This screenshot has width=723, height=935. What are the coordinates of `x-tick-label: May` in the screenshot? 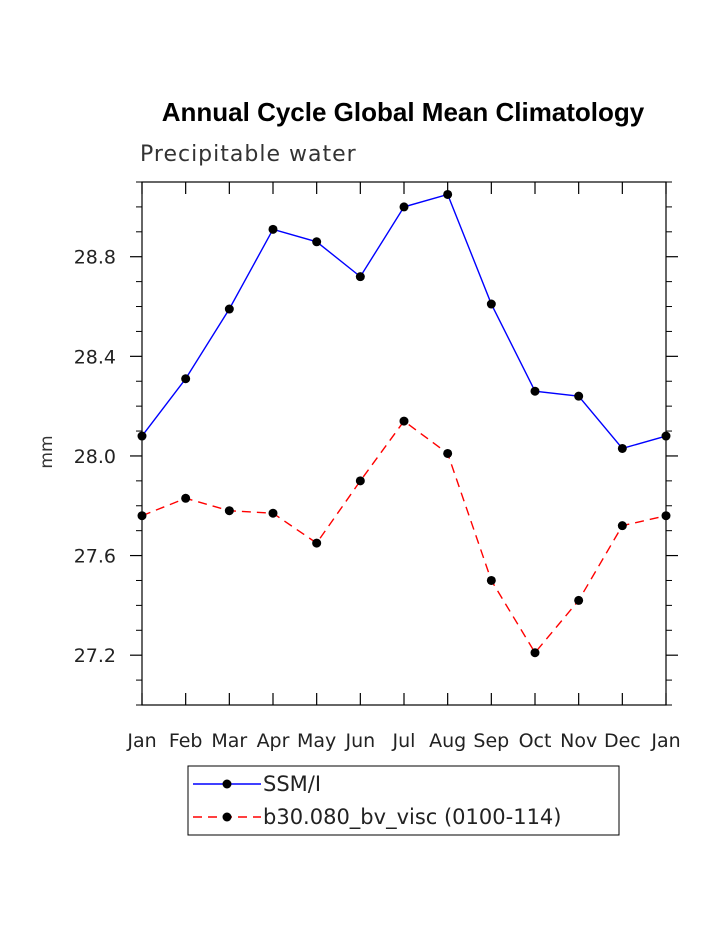 It's located at (316, 741).